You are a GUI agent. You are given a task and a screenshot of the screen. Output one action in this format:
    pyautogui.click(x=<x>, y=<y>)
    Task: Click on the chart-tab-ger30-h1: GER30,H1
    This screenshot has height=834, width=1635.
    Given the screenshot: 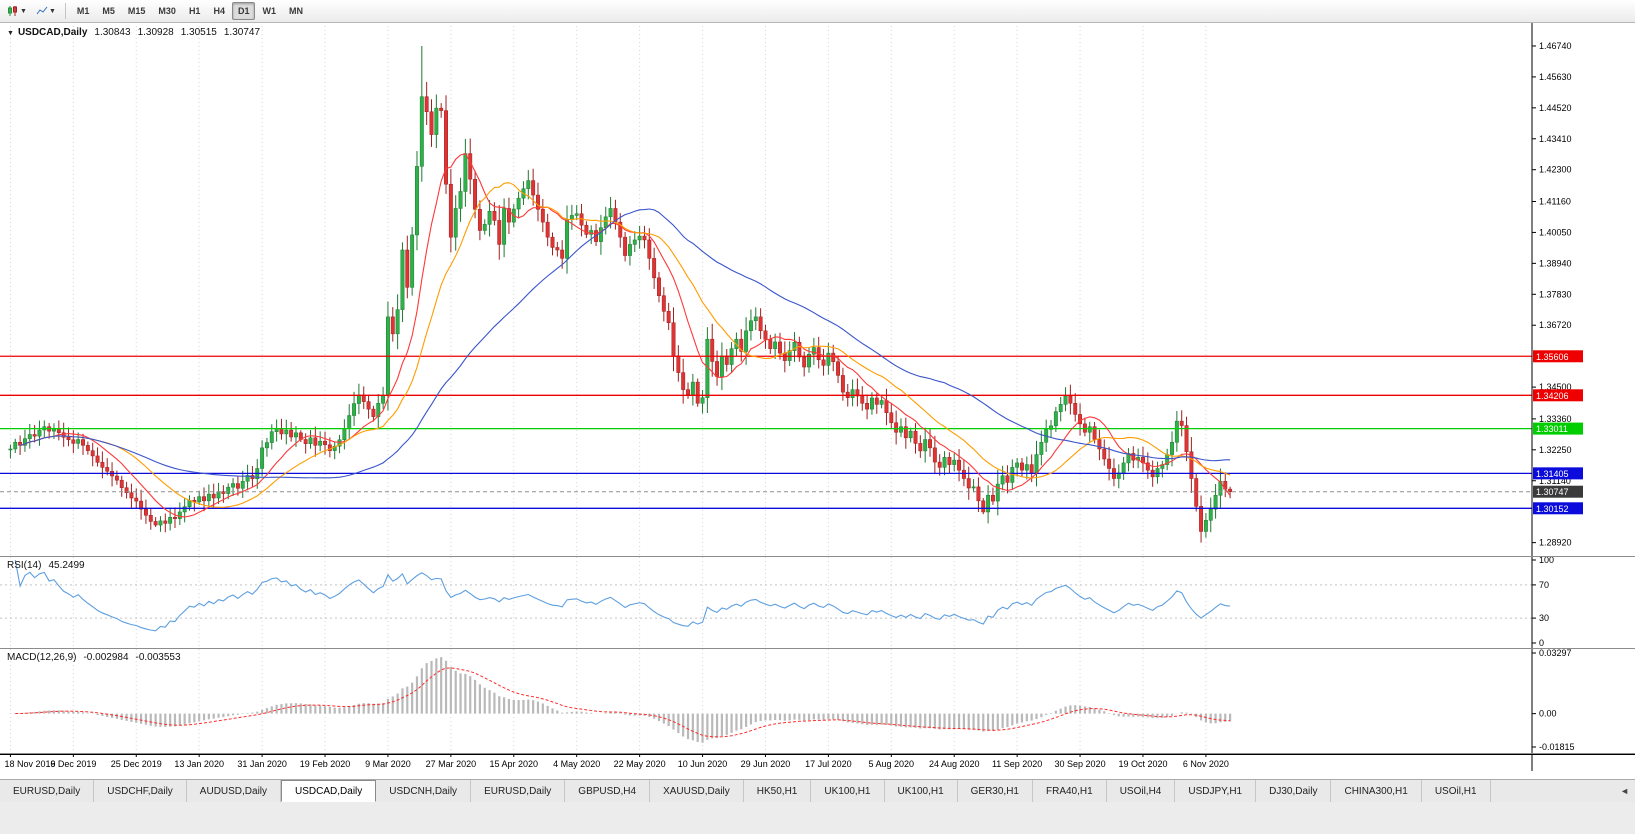 What is the action you would take?
    pyautogui.click(x=995, y=791)
    